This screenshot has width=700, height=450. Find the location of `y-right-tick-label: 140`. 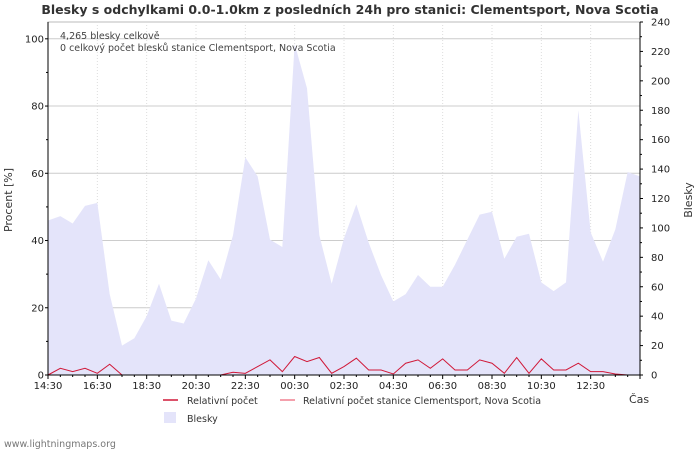

y-right-tick-label: 140 is located at coordinates (660, 170).